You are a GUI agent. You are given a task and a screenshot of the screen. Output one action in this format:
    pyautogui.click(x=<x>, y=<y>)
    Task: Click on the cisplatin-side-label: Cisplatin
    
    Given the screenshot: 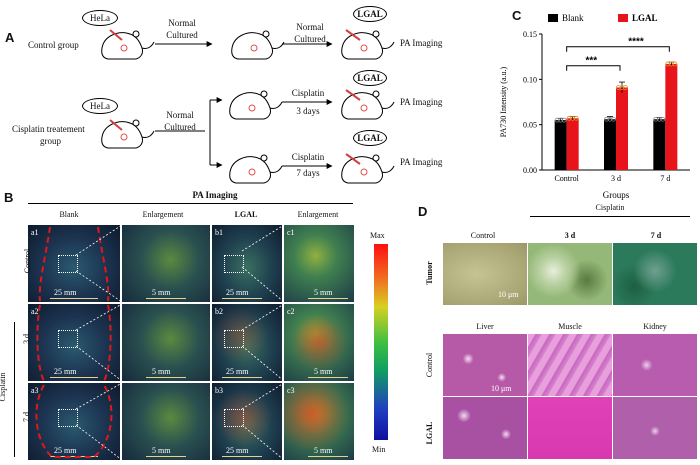 What is the action you would take?
    pyautogui.click(x=3, y=387)
    